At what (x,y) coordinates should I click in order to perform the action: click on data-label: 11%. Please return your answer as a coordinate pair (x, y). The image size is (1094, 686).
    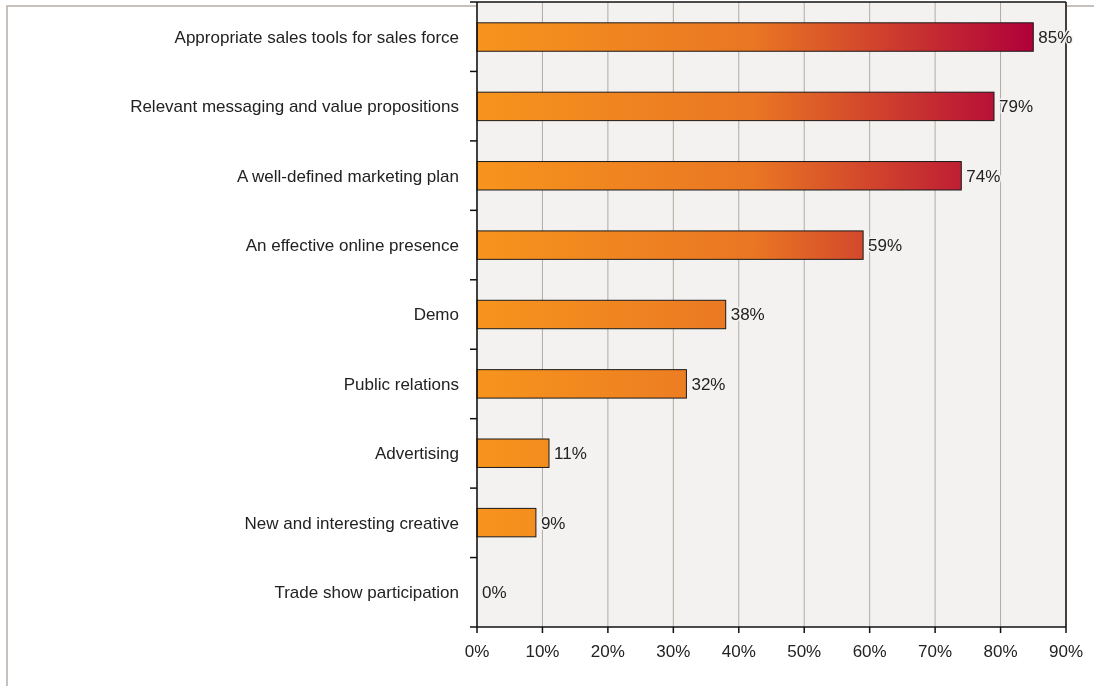
    Looking at the image, I should click on (570, 454).